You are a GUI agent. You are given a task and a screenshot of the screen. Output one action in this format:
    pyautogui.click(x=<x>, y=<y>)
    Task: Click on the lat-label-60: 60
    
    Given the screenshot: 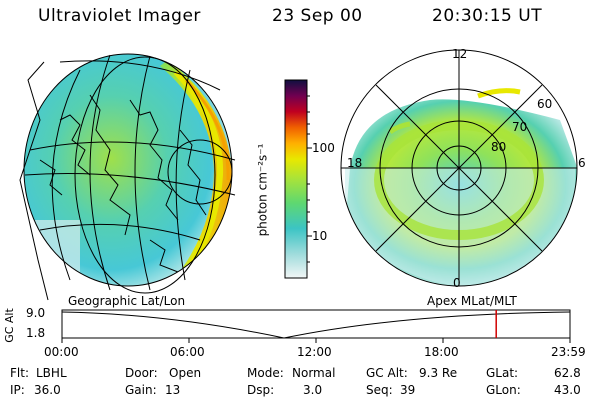 What is the action you would take?
    pyautogui.click(x=545, y=104)
    